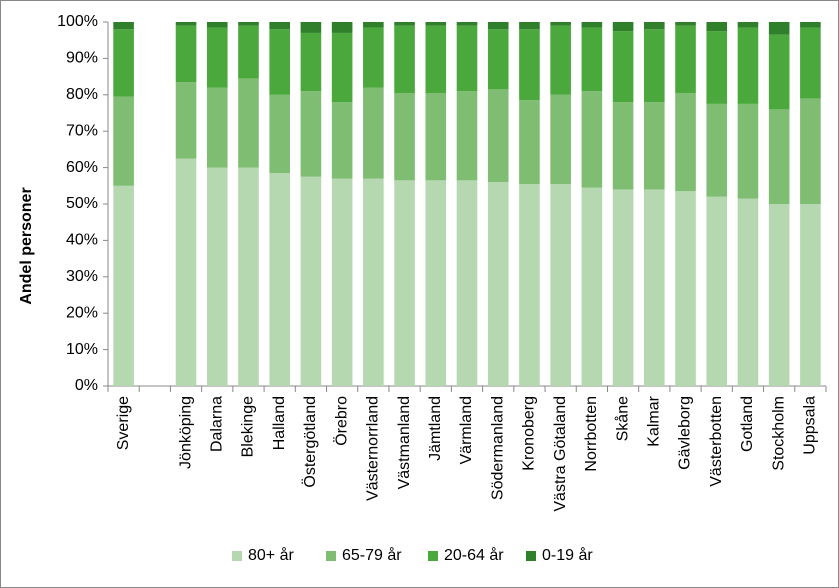  I want to click on x-tick-label: Västmanland, so click(404, 442).